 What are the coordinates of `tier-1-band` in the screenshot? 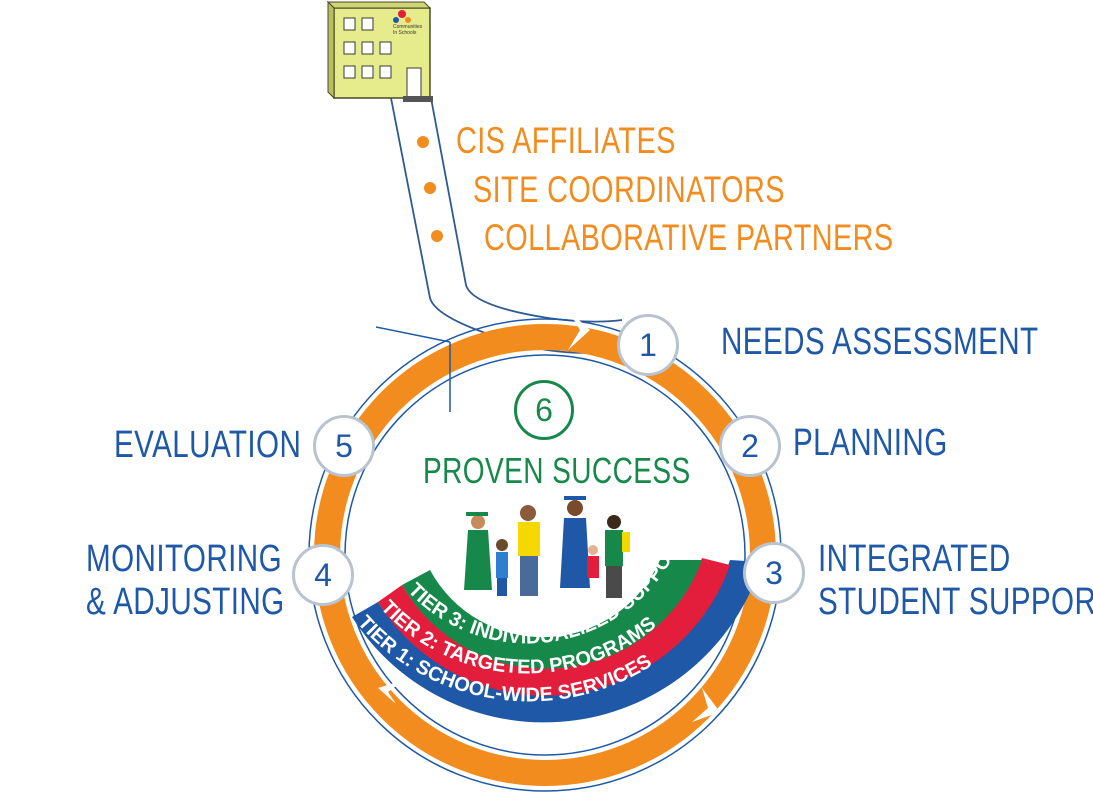 It's located at (557, 641).